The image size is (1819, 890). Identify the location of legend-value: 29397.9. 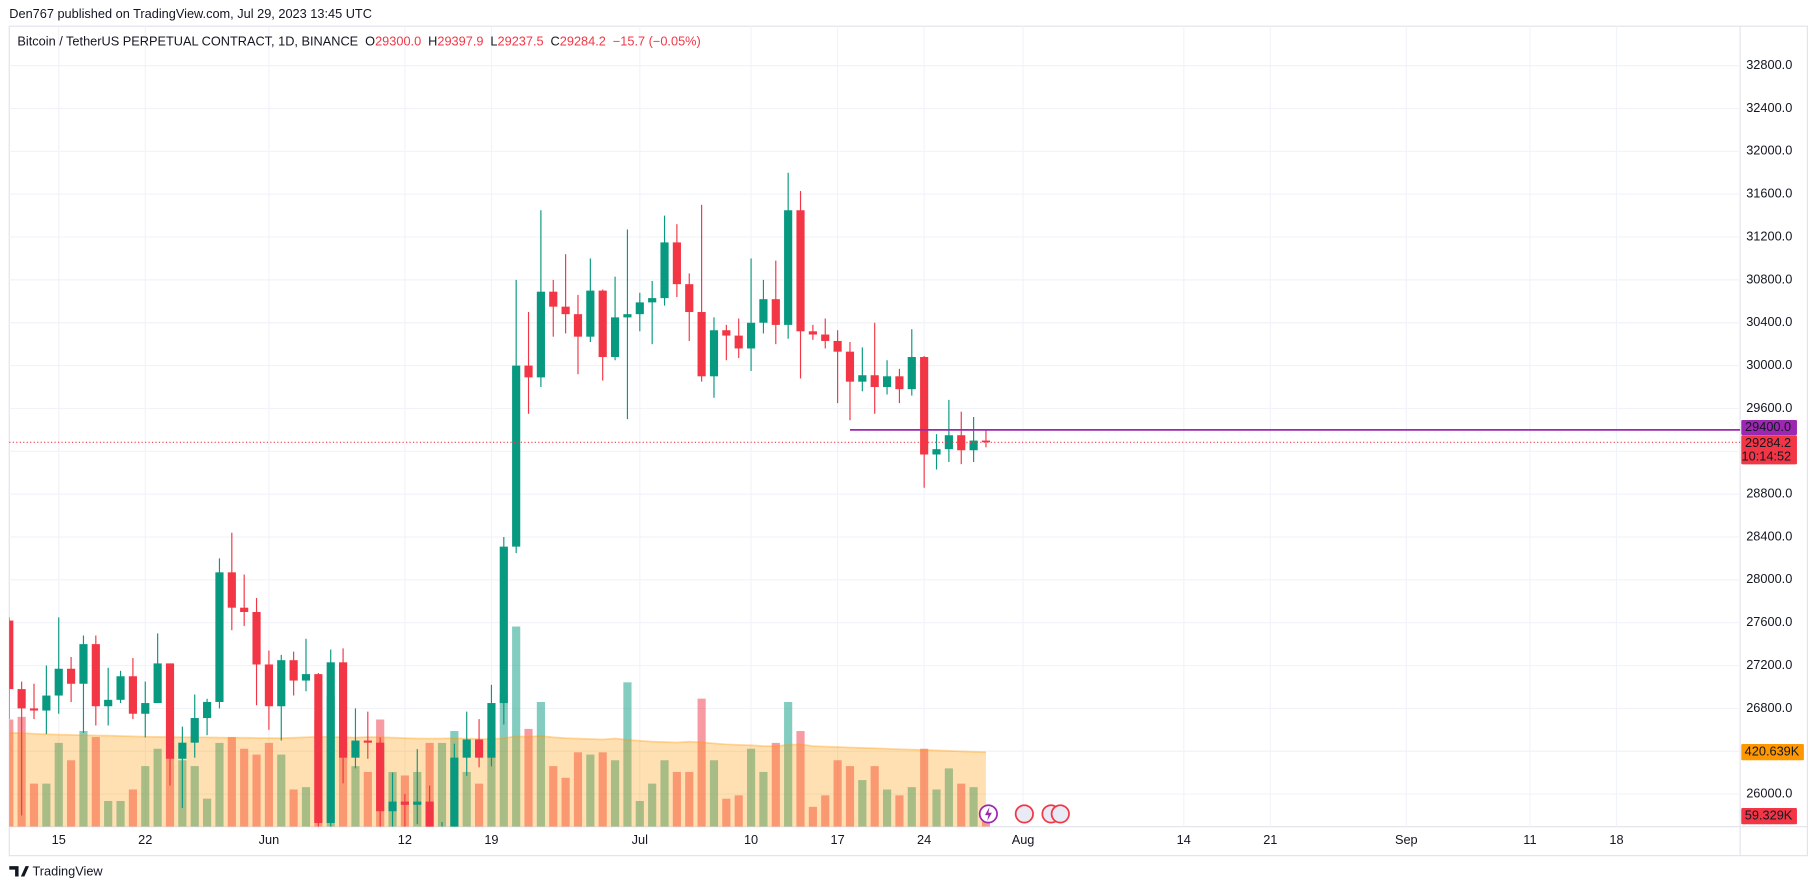
(460, 41).